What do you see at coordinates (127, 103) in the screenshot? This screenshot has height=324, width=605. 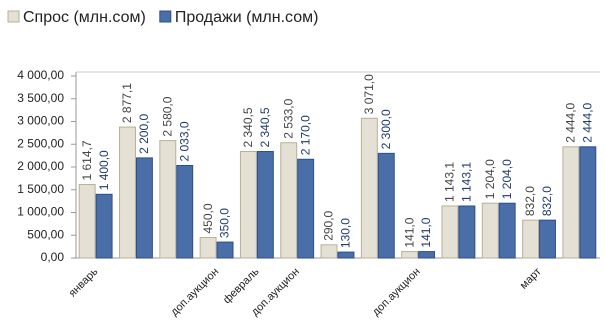 I see `data-label: 2 877,1` at bounding box center [127, 103].